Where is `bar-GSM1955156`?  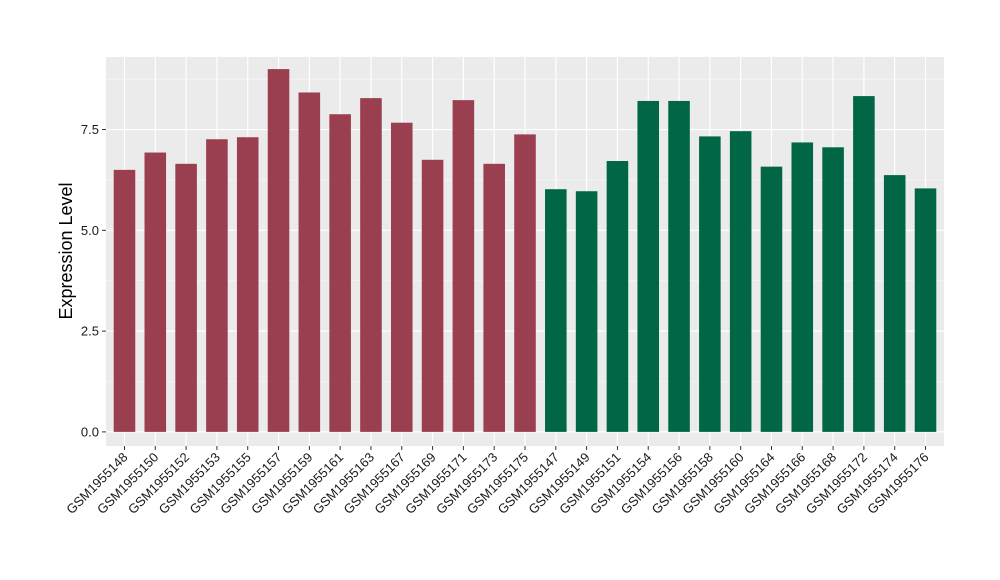 bar-GSM1955156 is located at coordinates (679, 266).